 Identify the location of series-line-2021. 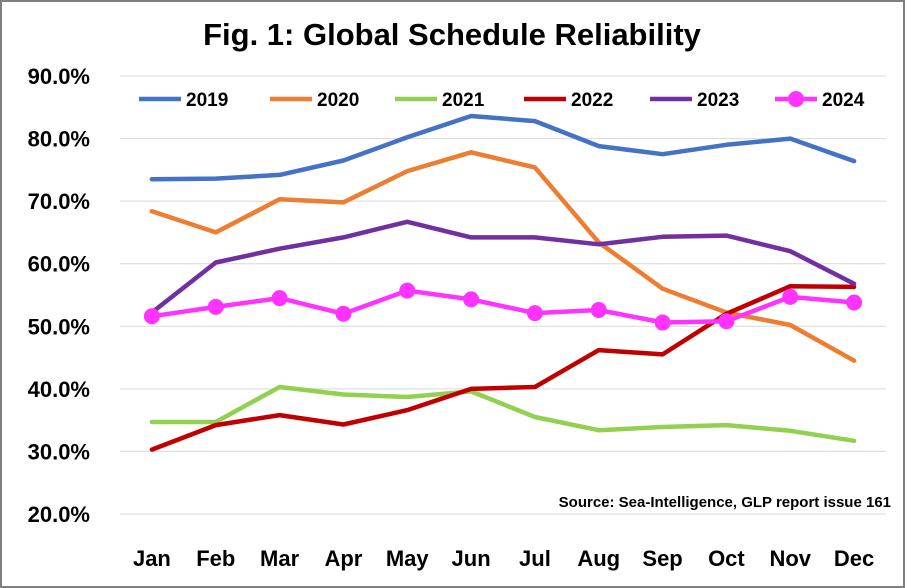
(503, 414).